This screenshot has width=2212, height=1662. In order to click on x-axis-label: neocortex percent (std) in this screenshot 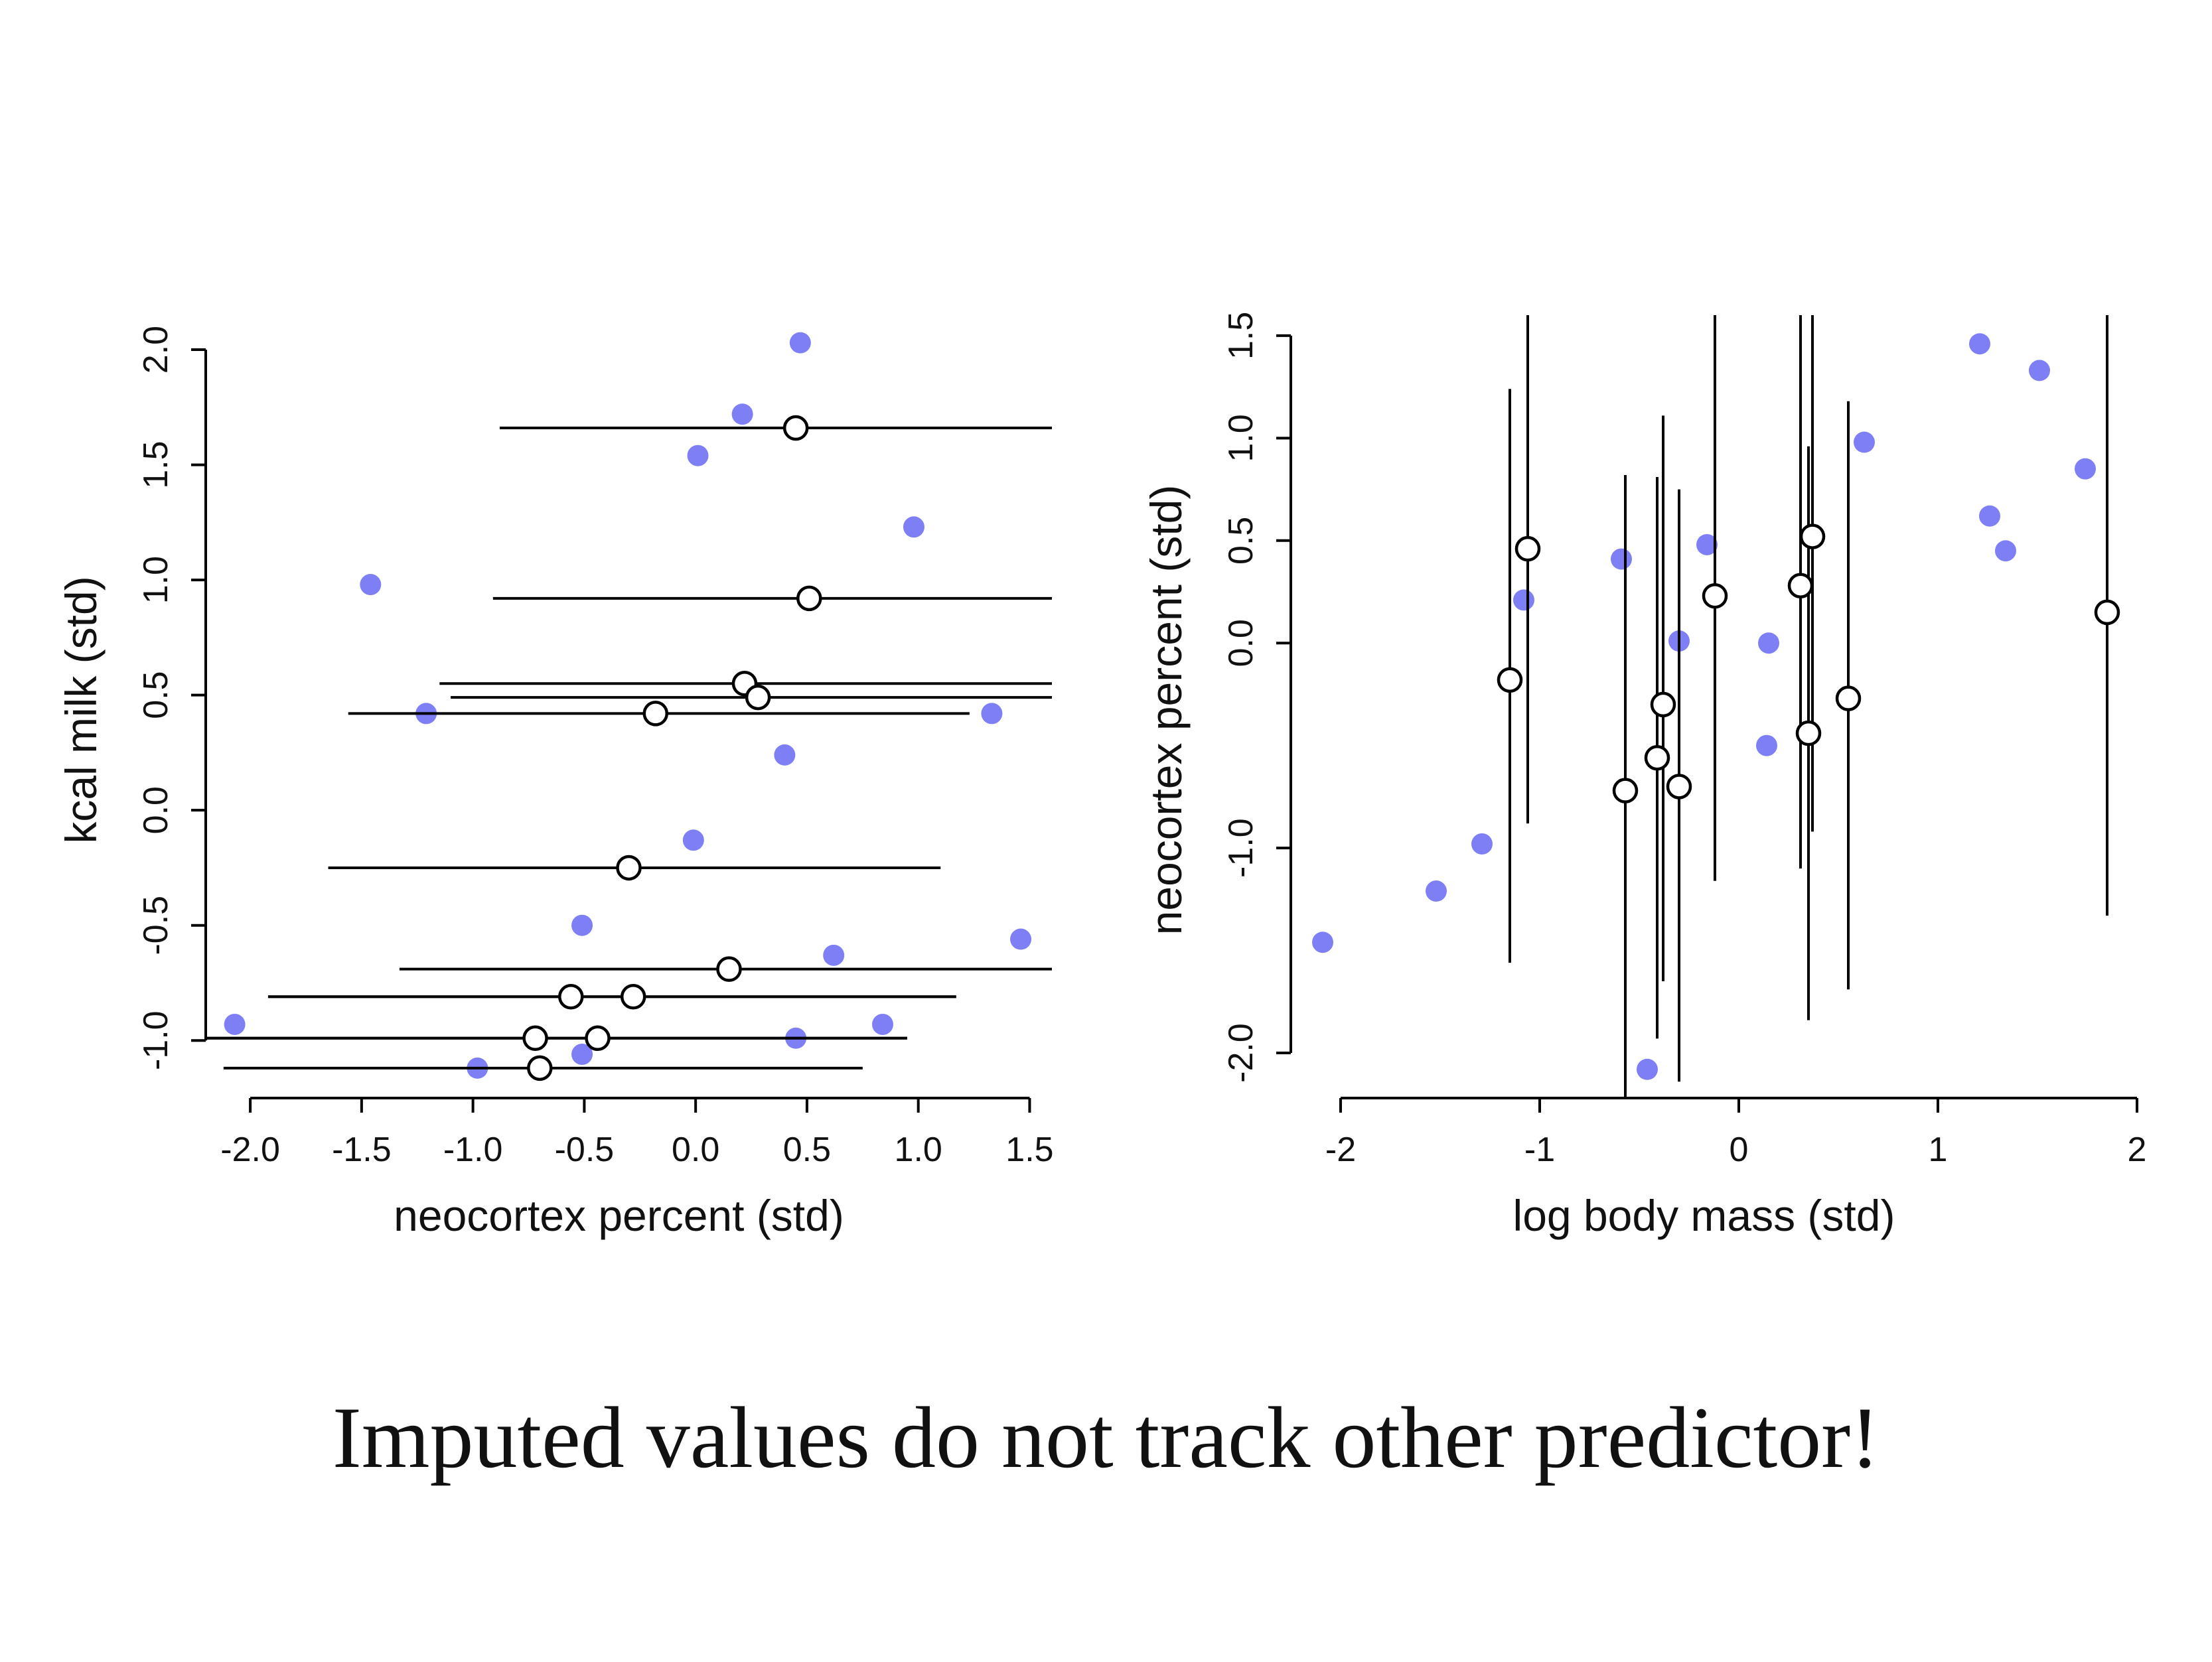, I will do `click(619, 1215)`.